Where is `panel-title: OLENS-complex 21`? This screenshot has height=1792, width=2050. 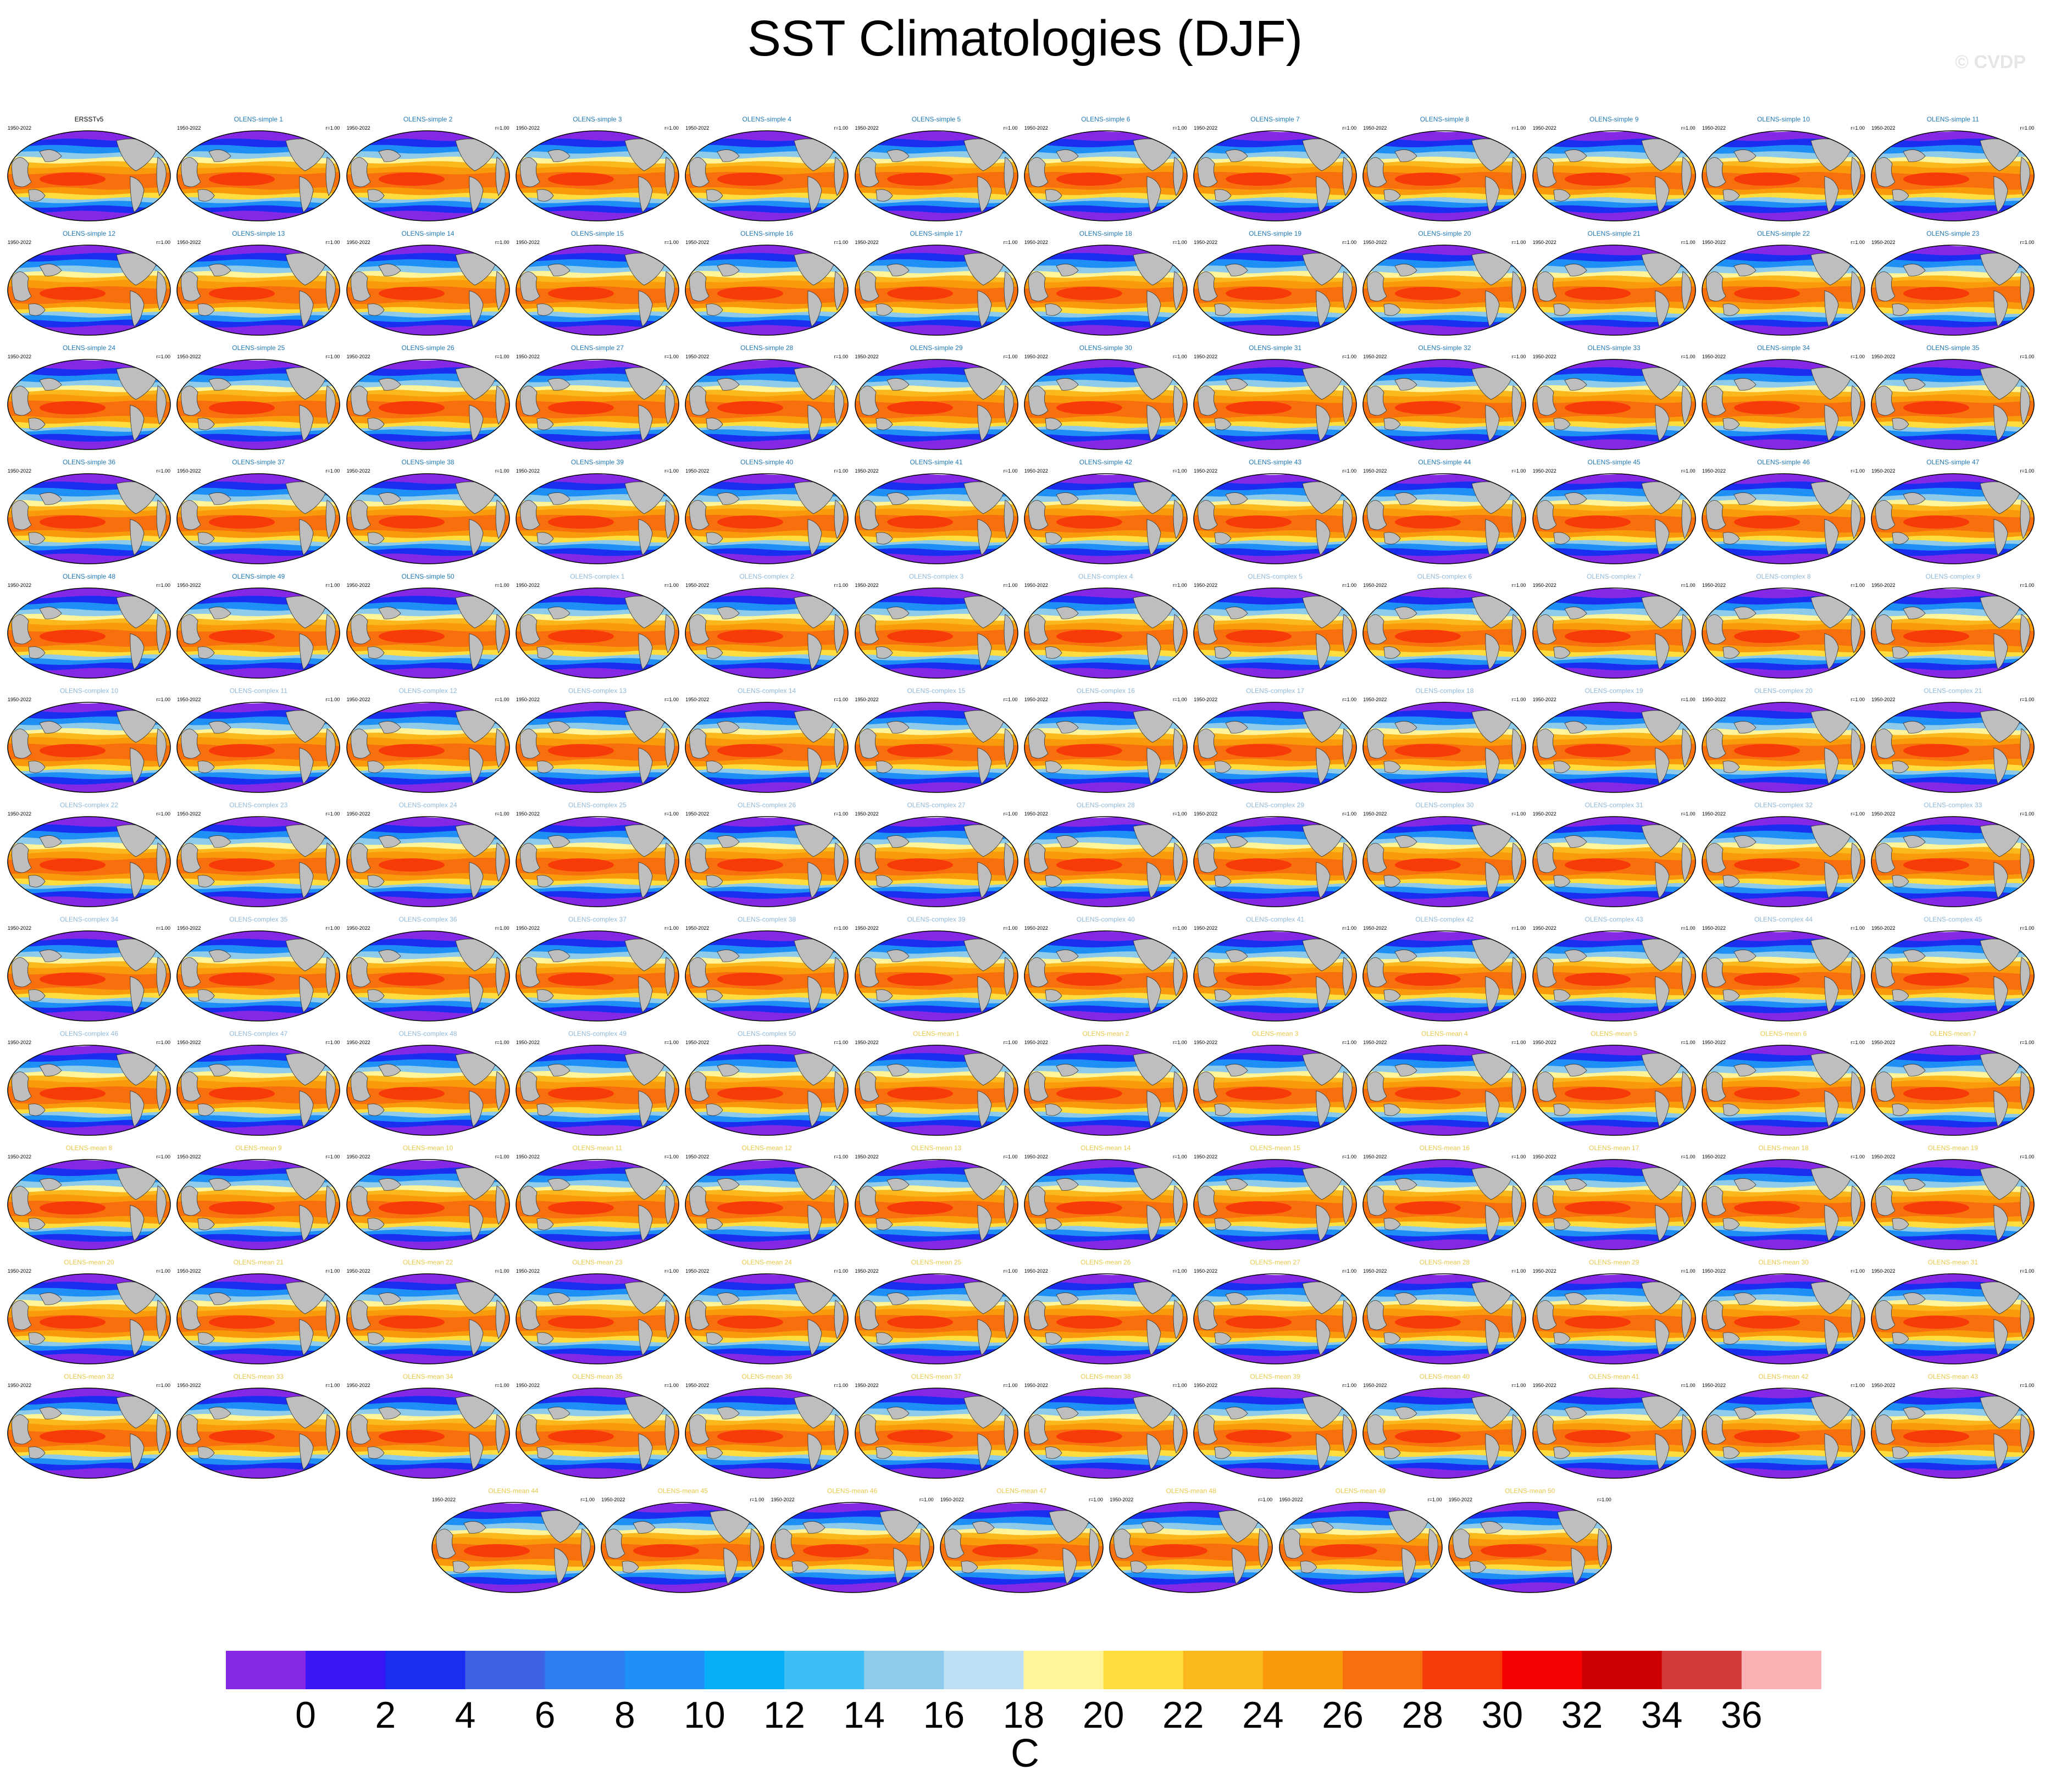 panel-title: OLENS-complex 21 is located at coordinates (1953, 691).